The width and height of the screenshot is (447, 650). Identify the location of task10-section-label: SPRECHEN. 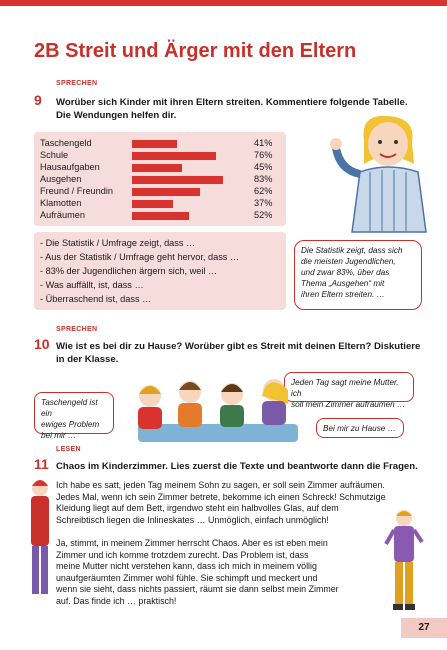
(77, 329).